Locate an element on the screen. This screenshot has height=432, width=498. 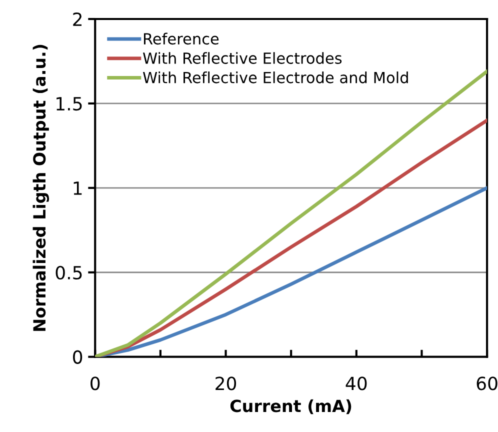
x-tick-label: 0 is located at coordinates (95, 383).